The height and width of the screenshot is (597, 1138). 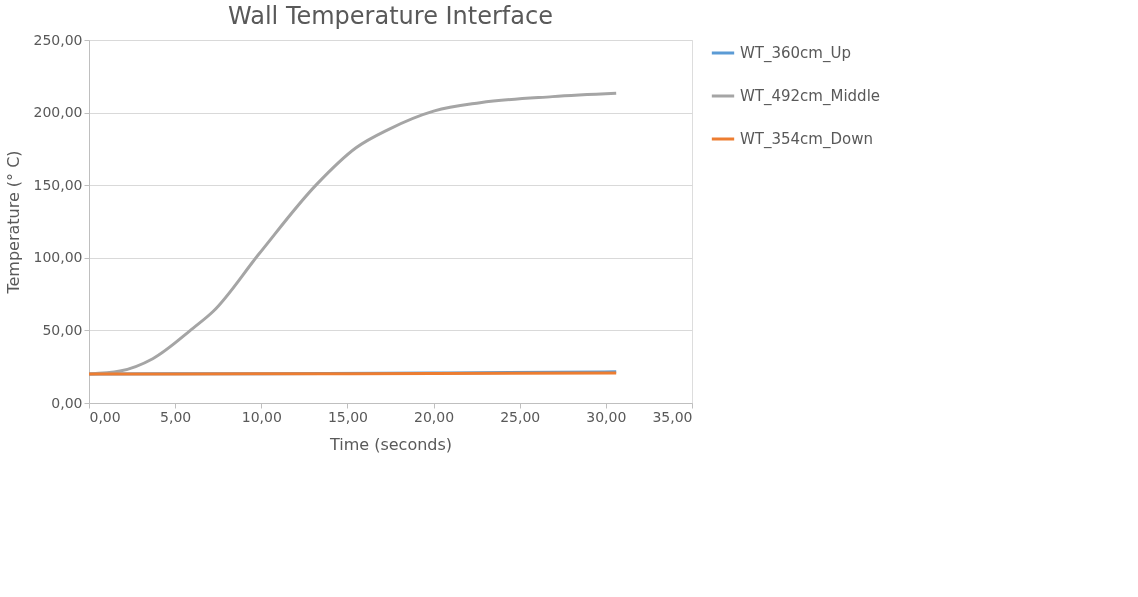 I want to click on chart-title: Wall Temperature Interface, so click(x=390, y=16).